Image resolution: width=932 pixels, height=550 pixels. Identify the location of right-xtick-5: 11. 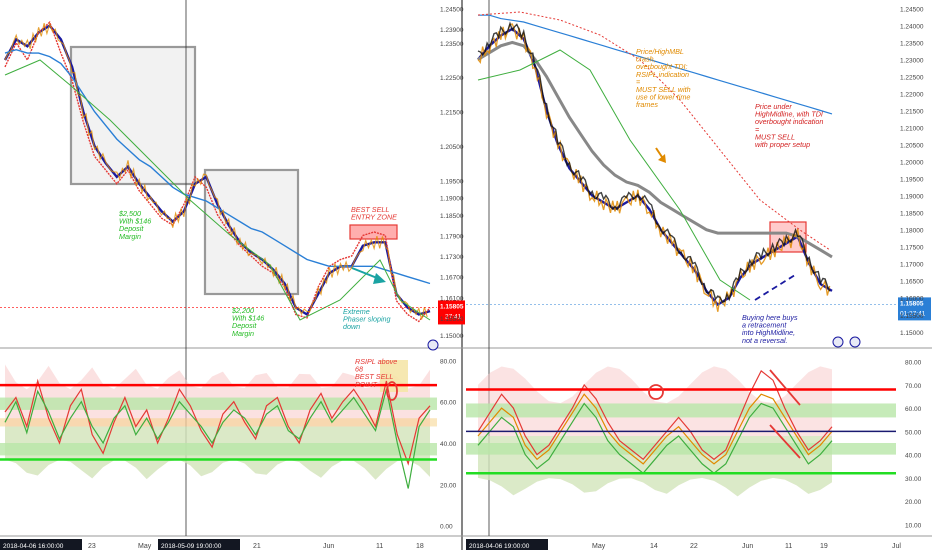
(788, 546).